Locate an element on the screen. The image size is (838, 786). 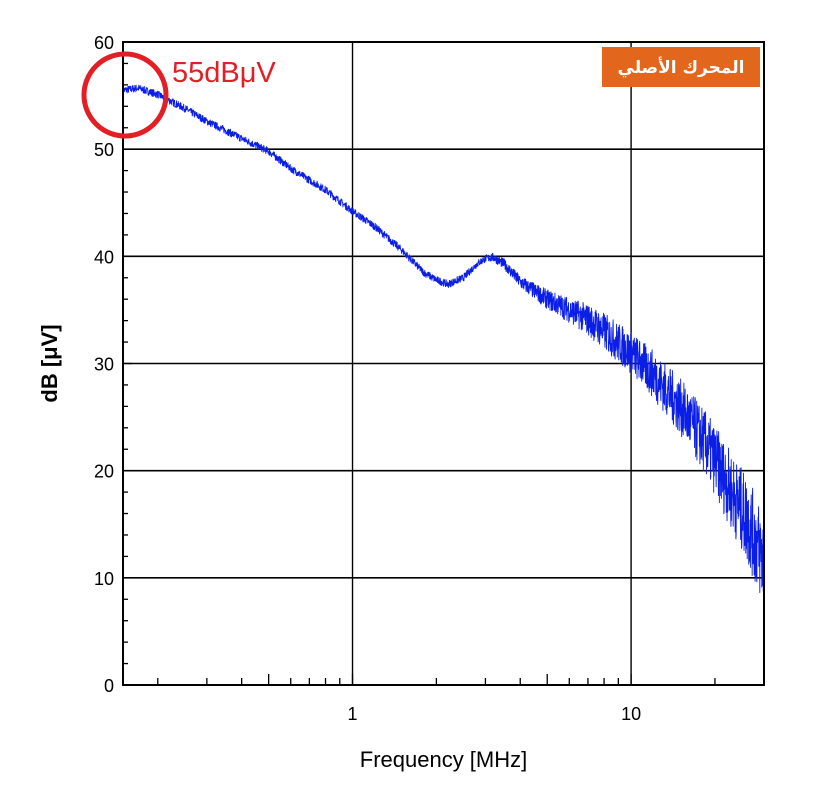
y-tick-label: 30 is located at coordinates (104, 365).